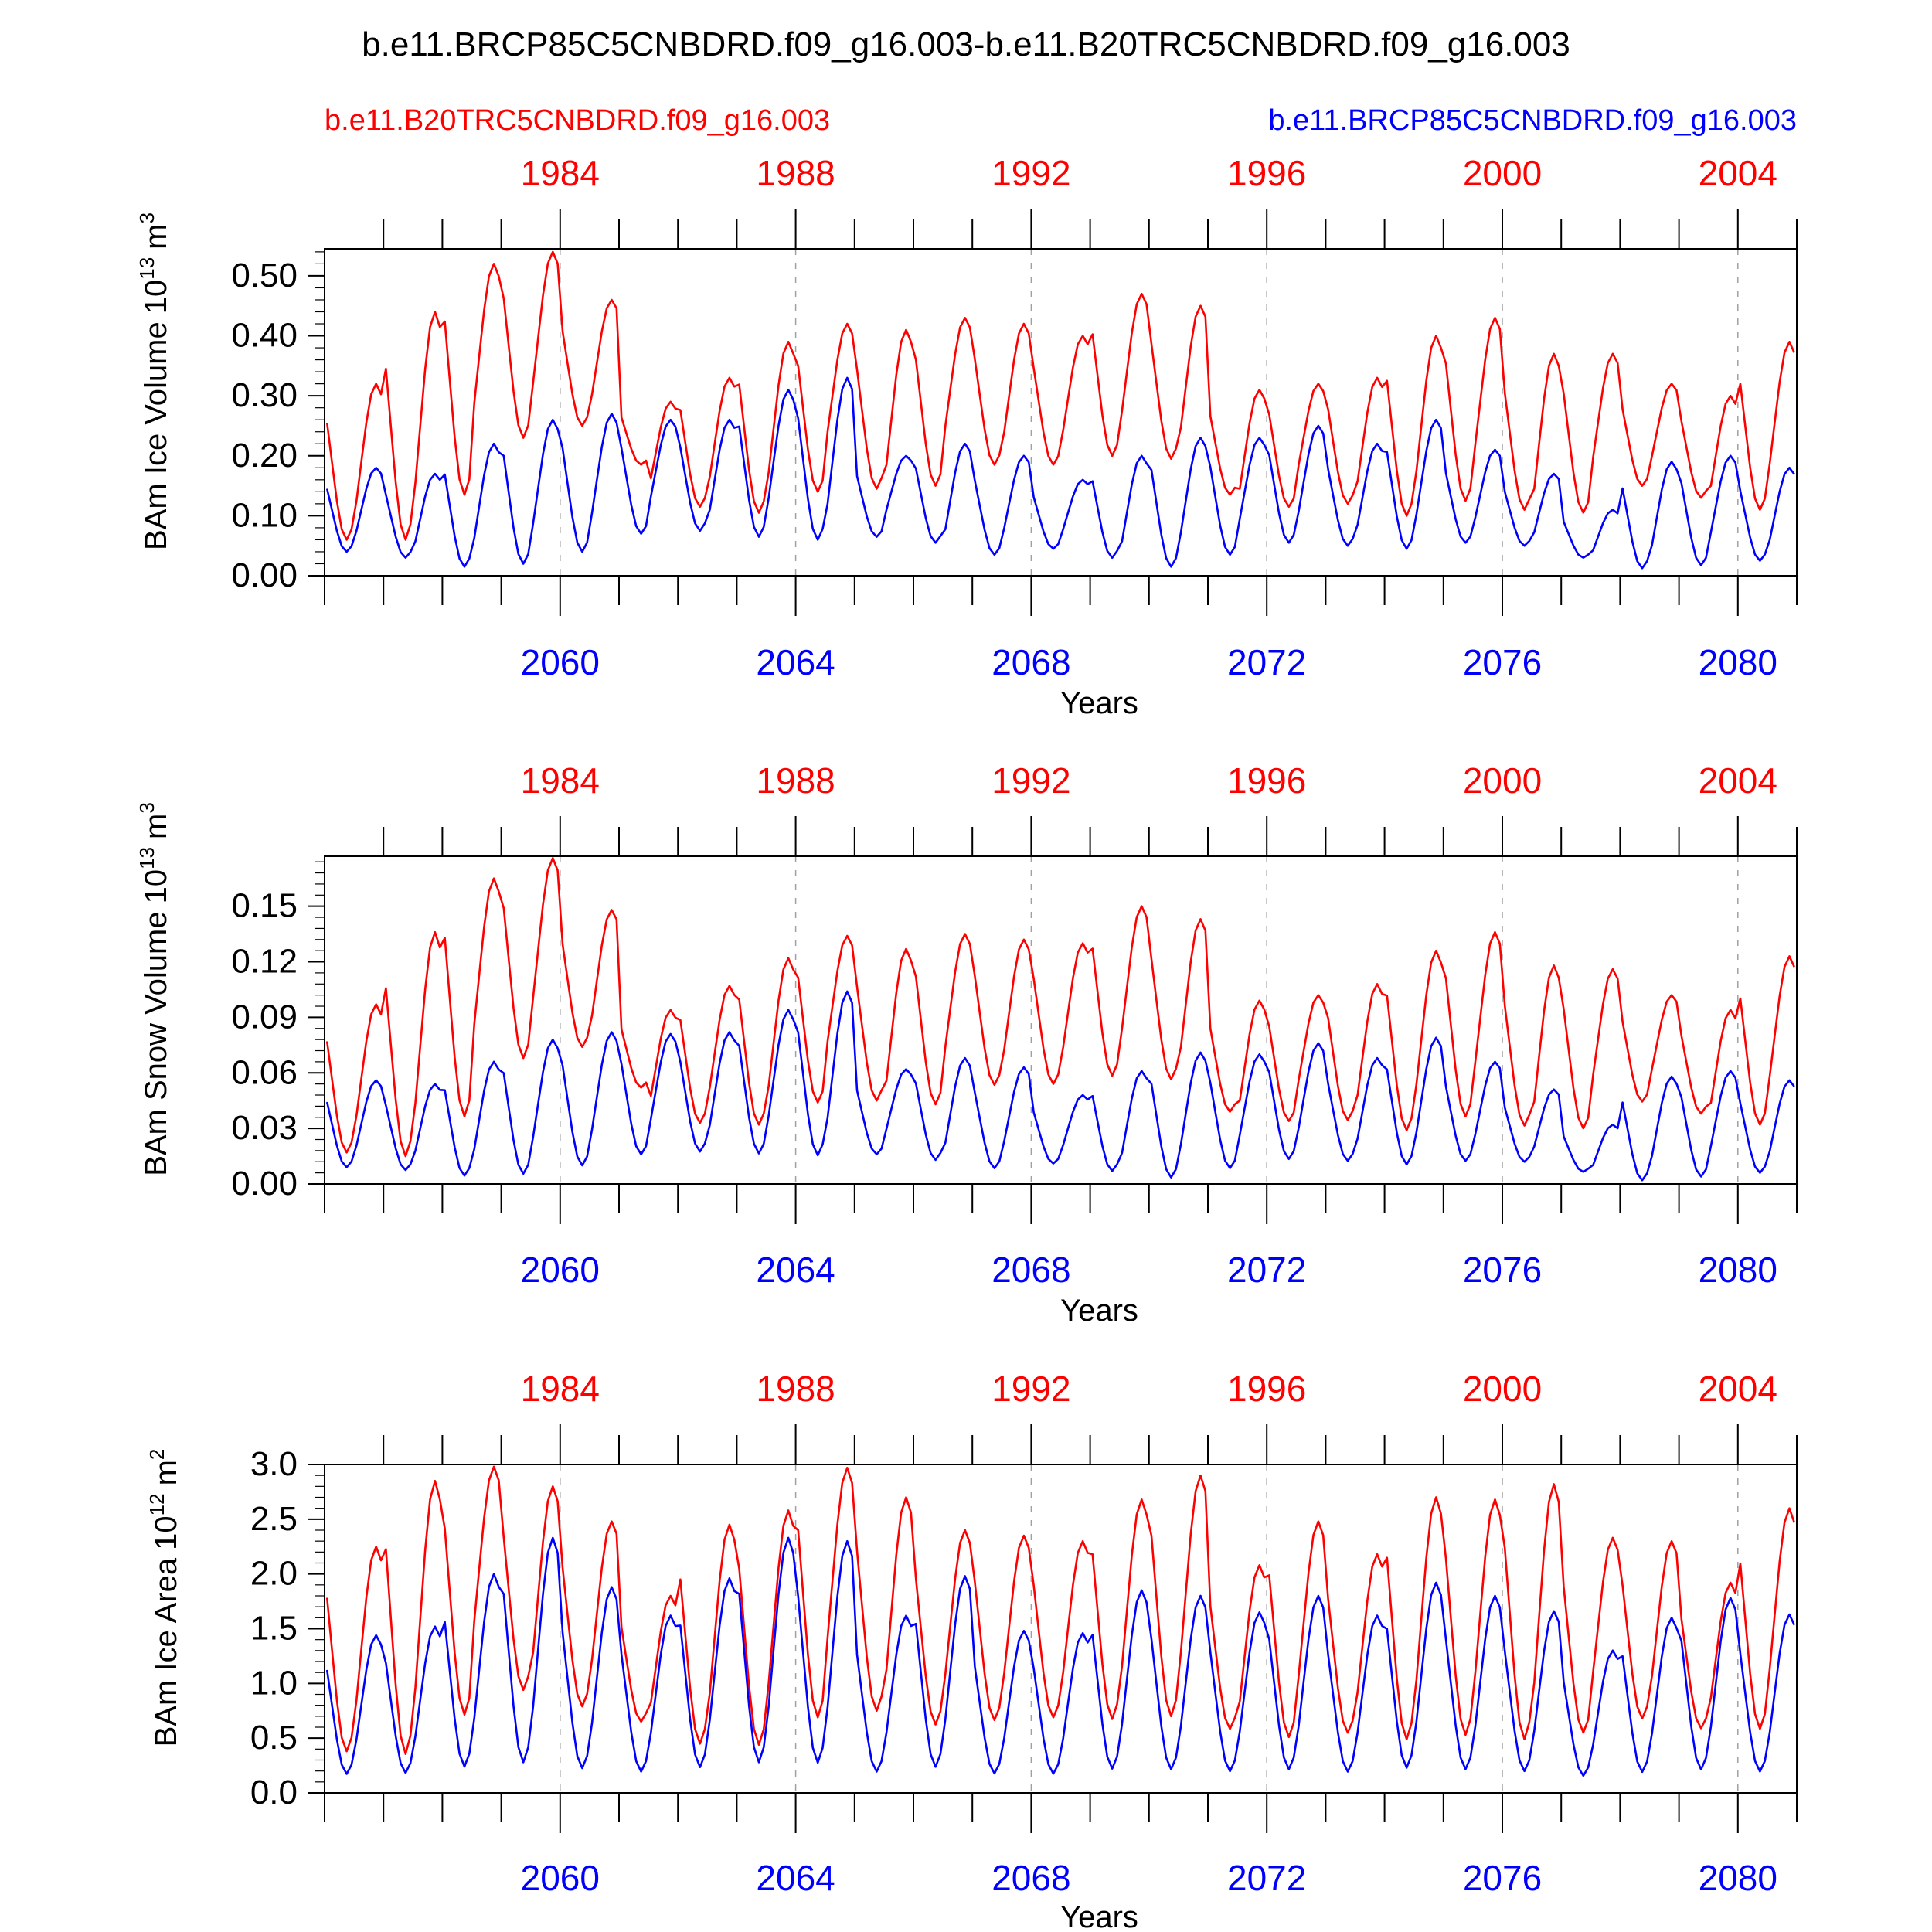 The height and width of the screenshot is (1932, 1932). I want to click on y-label-unit-tail-exp: 2, so click(157, 1454).